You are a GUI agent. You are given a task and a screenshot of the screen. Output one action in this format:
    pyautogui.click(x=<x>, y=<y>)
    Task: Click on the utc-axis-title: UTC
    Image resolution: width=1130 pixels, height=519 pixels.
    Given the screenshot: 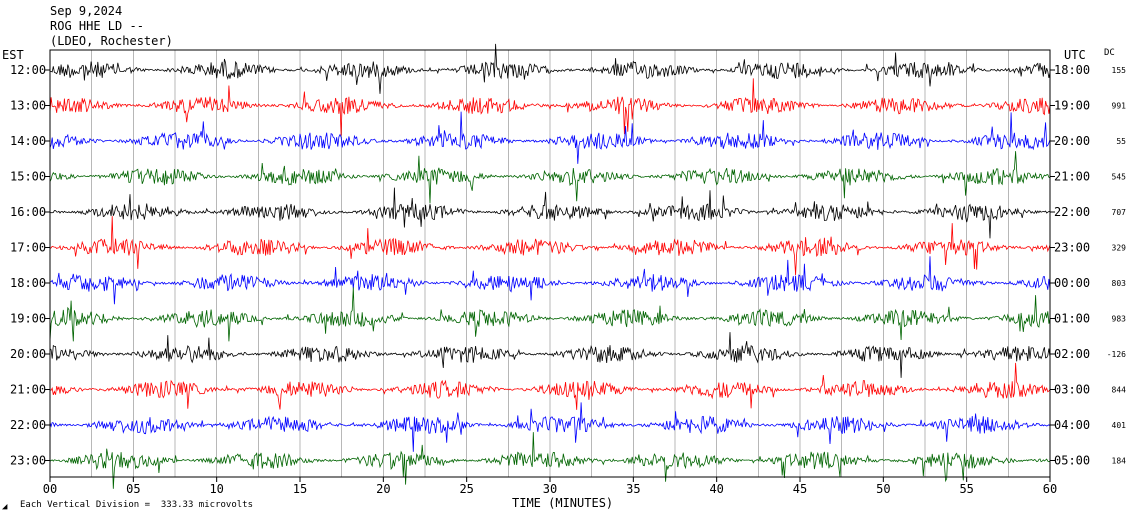 What is the action you would take?
    pyautogui.click(x=1075, y=55)
    